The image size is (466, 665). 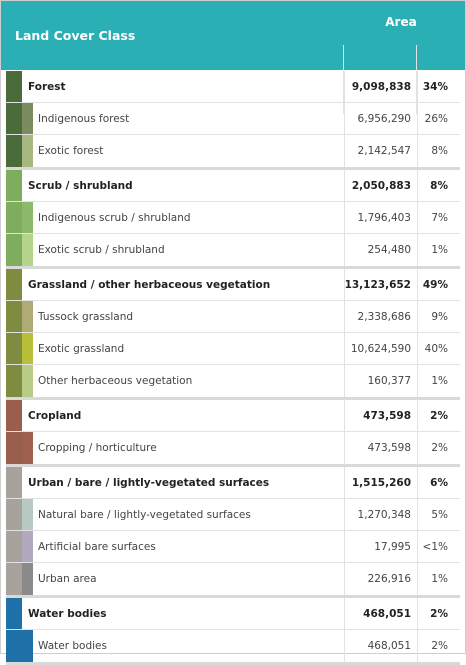 I want to click on area-percent: 34%, so click(x=435, y=86).